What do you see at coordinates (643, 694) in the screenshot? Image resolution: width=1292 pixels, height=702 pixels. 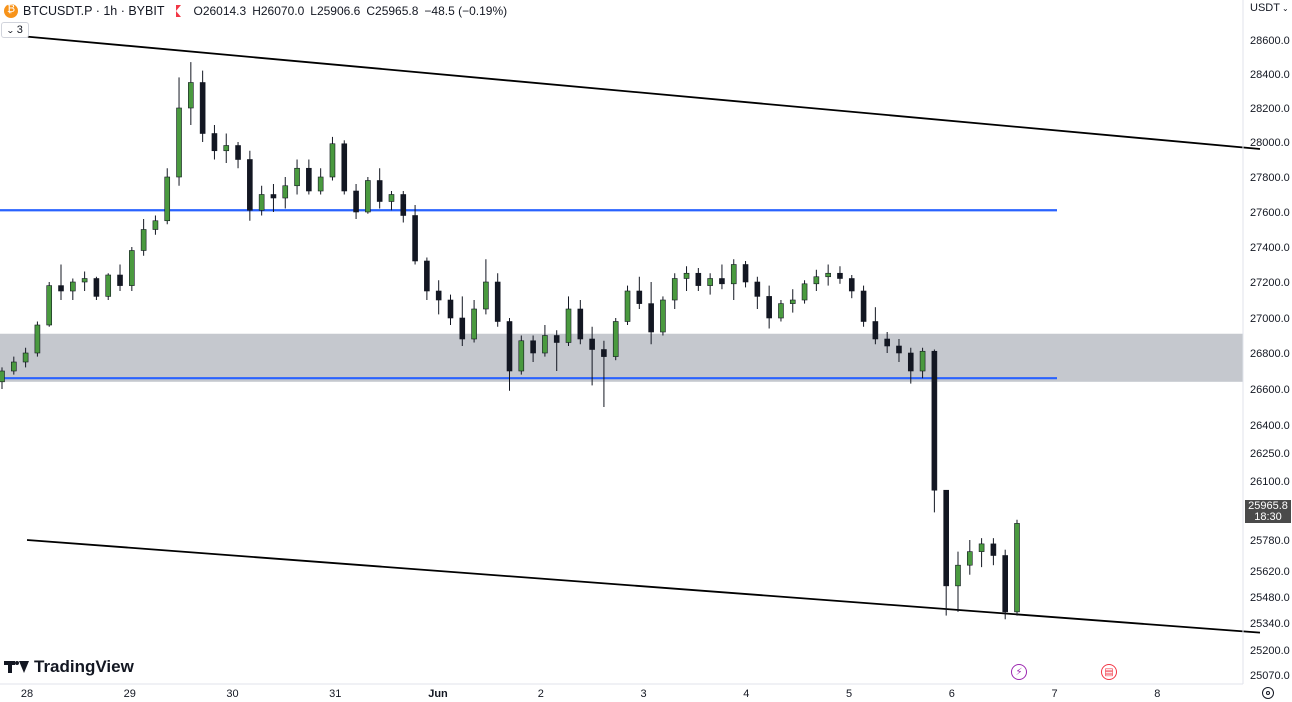 I see `time-tick-label: 3` at bounding box center [643, 694].